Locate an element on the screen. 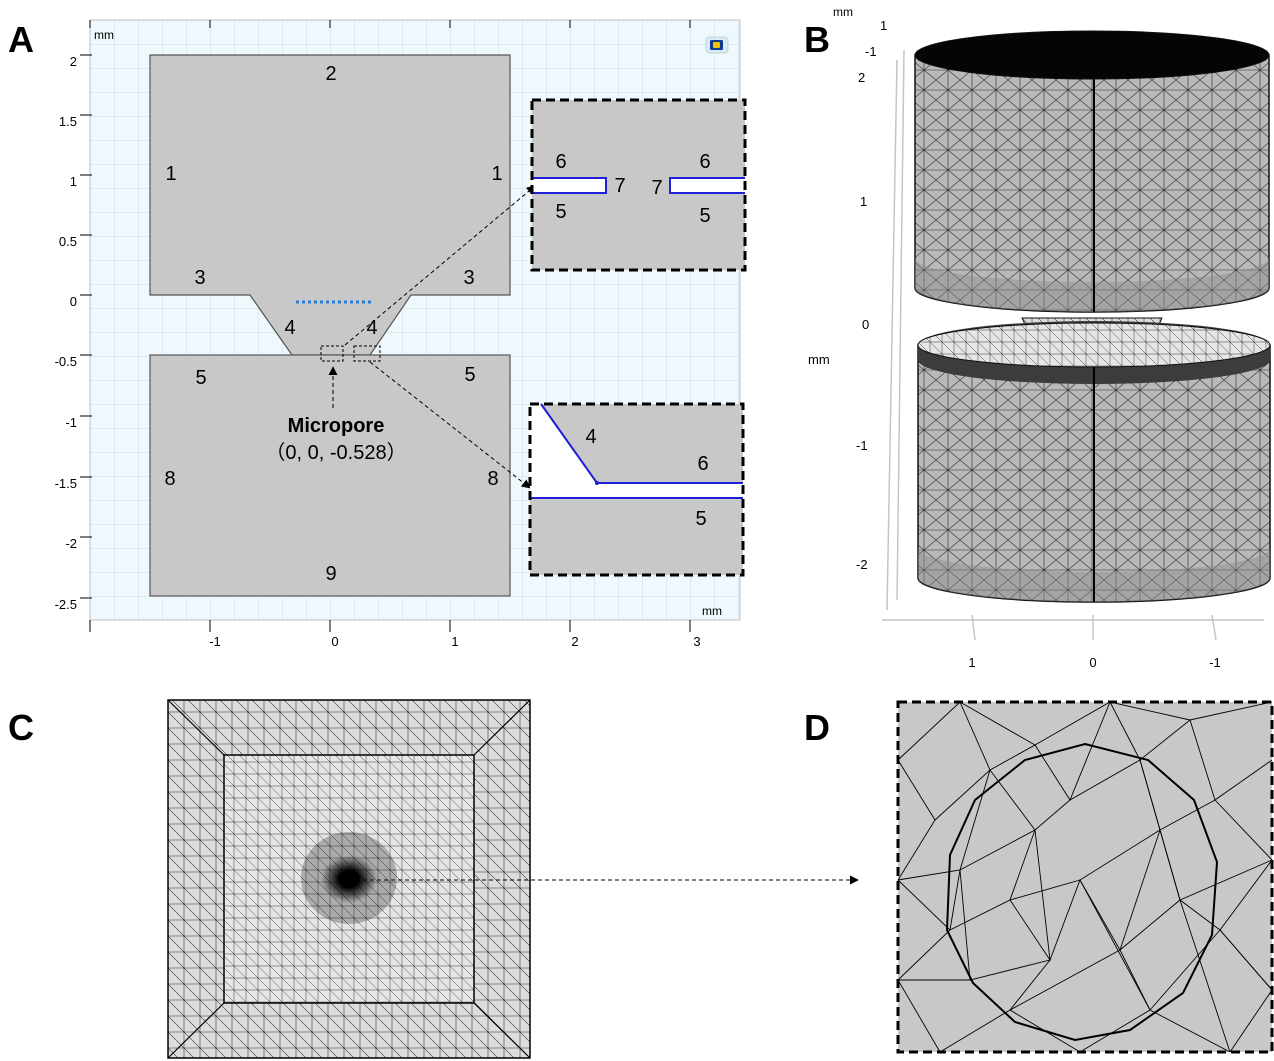 The image size is (1274, 1061). y-tick-label: 0 is located at coordinates (73, 301).